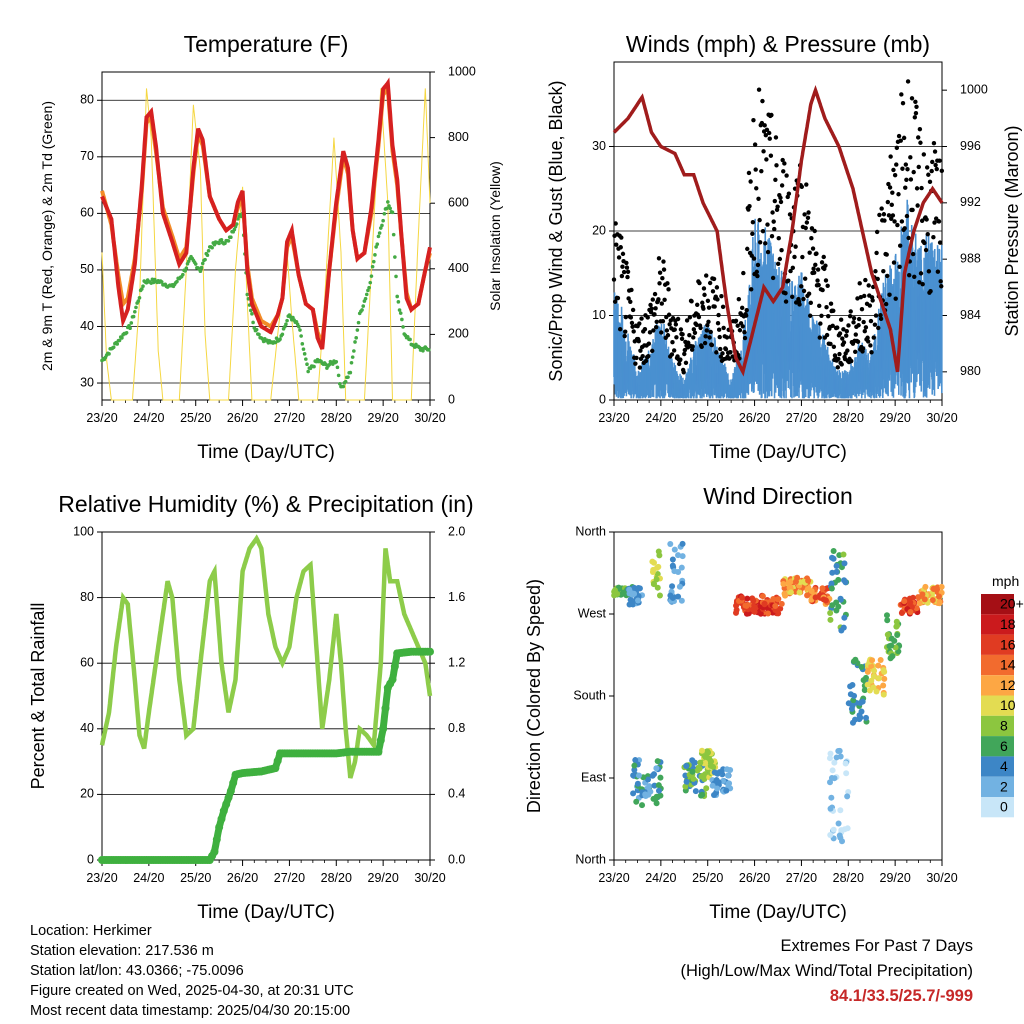  I want to click on y-axis-label: 2m & 9m T (Red, Orange) & 2m Td (Green), so click(47, 236).